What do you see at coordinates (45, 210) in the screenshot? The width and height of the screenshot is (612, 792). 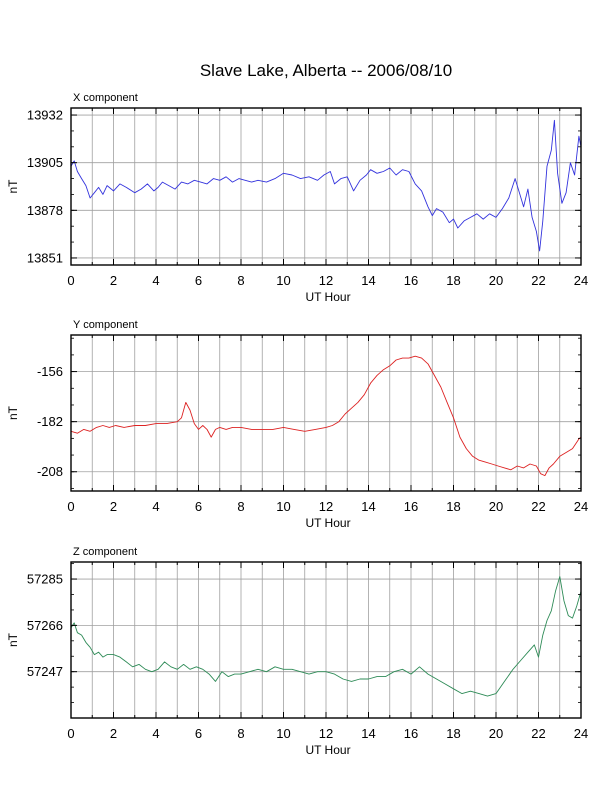 I see `y-tick-label: 13878` at bounding box center [45, 210].